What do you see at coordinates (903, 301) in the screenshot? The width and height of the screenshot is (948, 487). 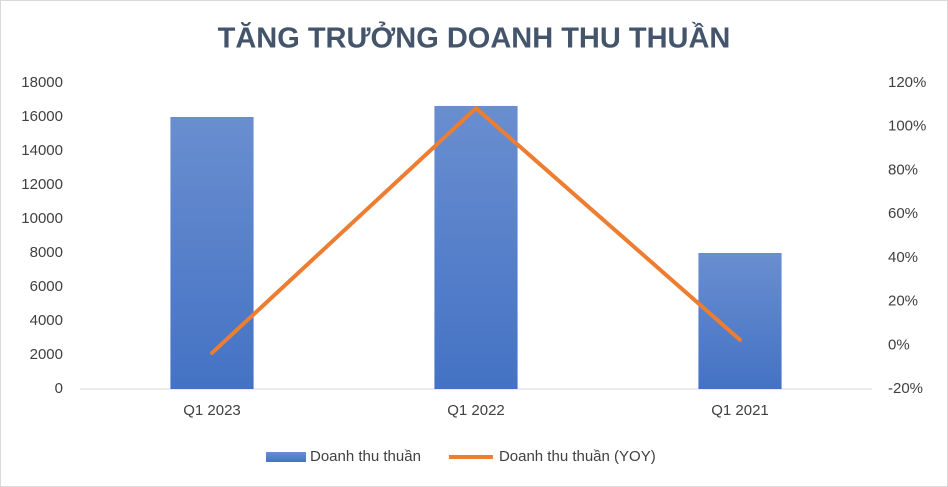 I see `y2-tick-label: 20%` at bounding box center [903, 301].